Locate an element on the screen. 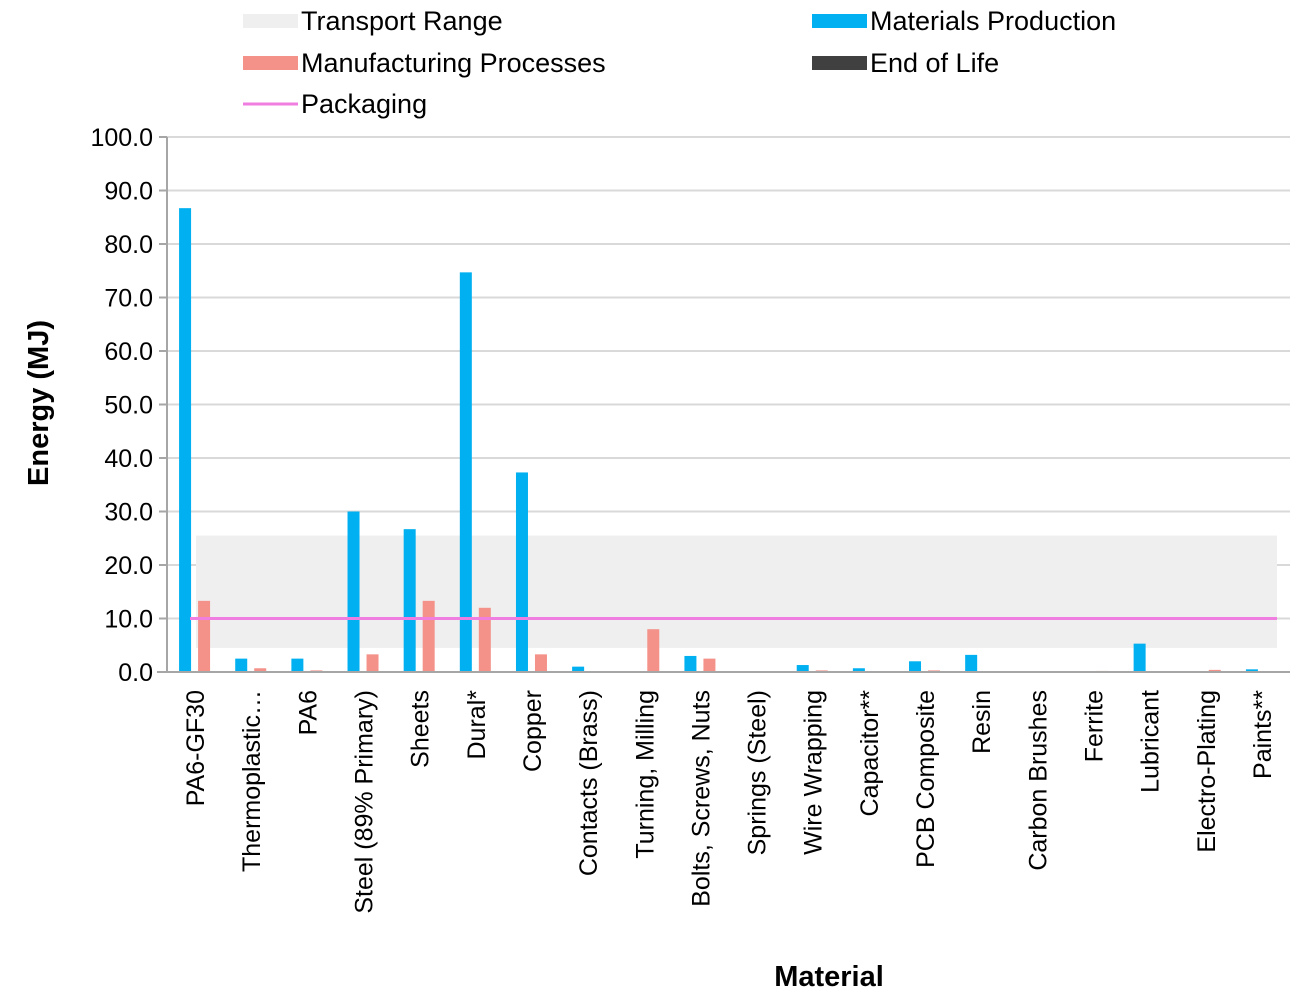  legend-label: Transport Range is located at coordinates (402, 21).